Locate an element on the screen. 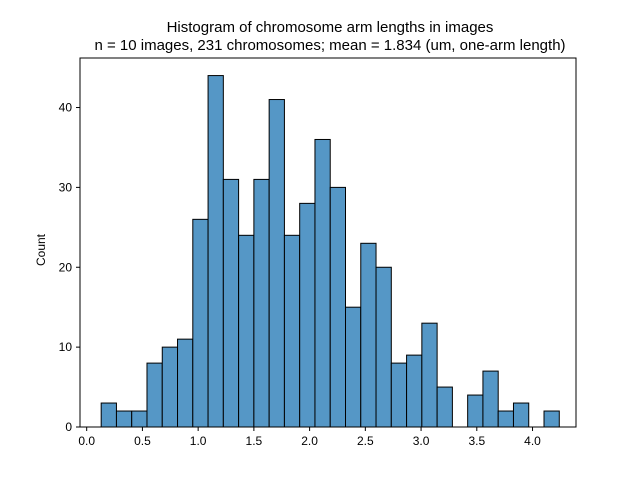 This screenshot has height=480, width=640. x-tick-label: 0.0 is located at coordinates (86, 441).